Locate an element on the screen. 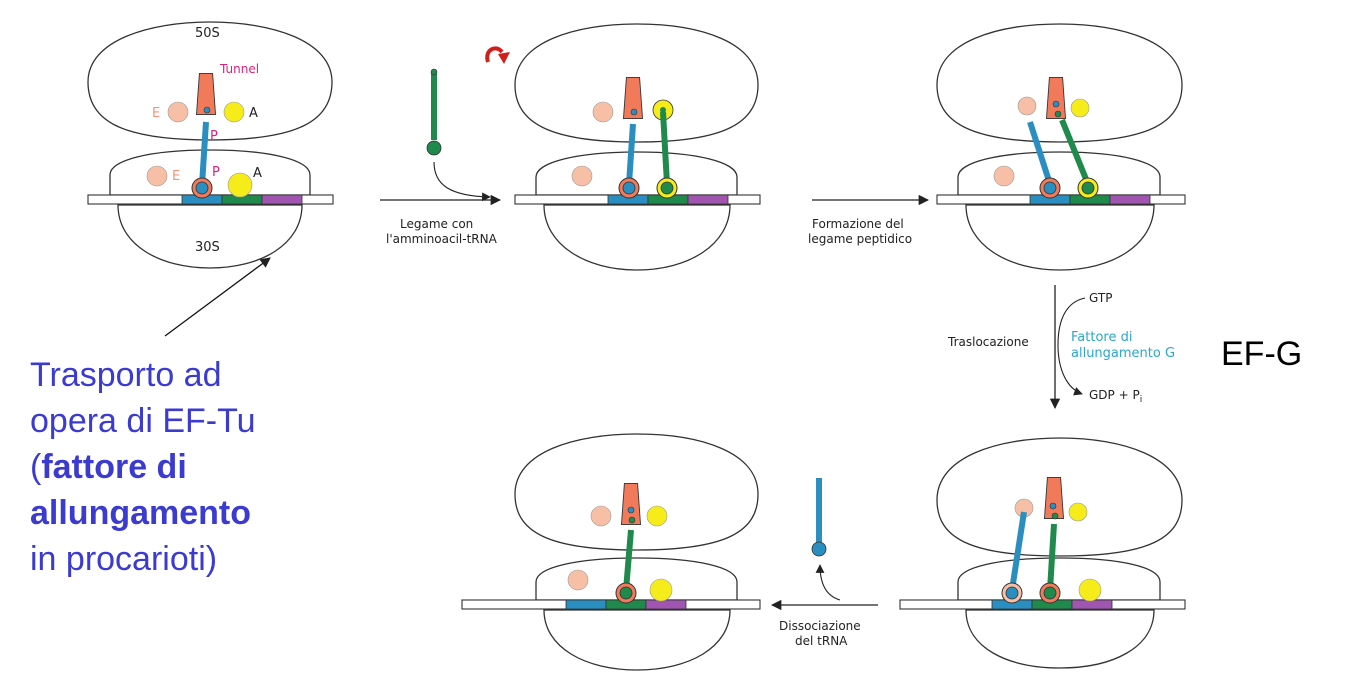 The height and width of the screenshot is (690, 1357). incoming-trna-anticodon is located at coordinates (434, 148).